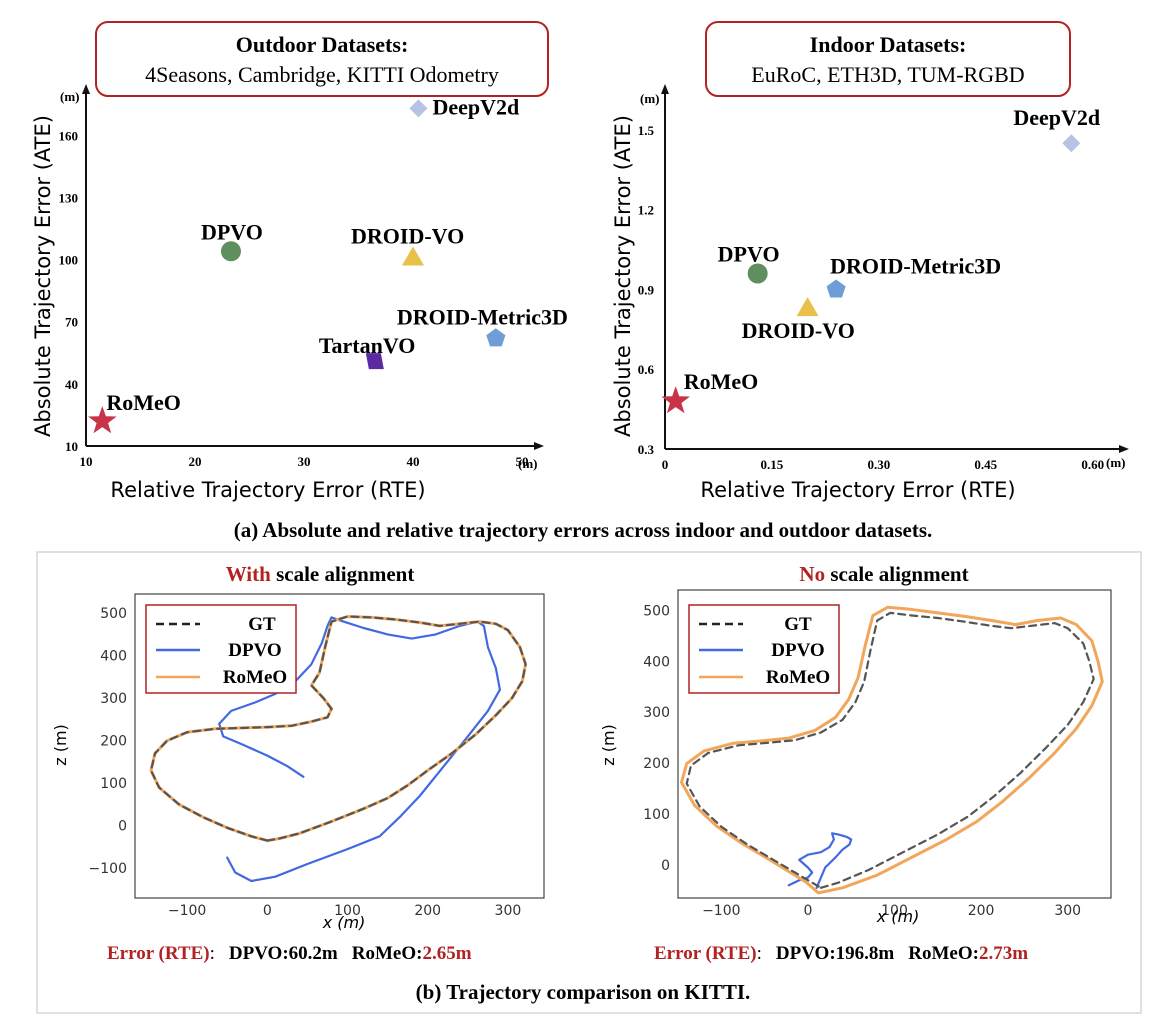  Describe the element at coordinates (508, 911) in the screenshot. I see `x-tick-label: 300` at that location.